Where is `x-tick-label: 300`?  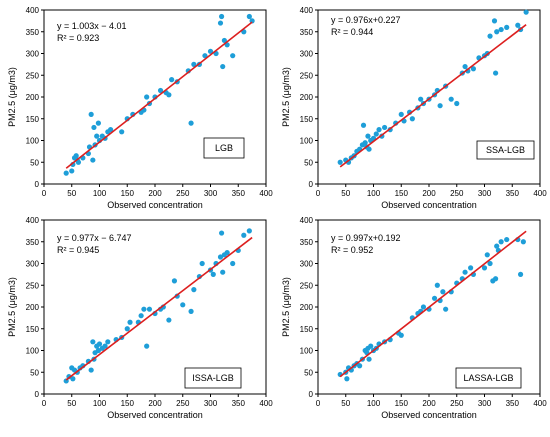
x-tick-label: 300 is located at coordinates (211, 403).